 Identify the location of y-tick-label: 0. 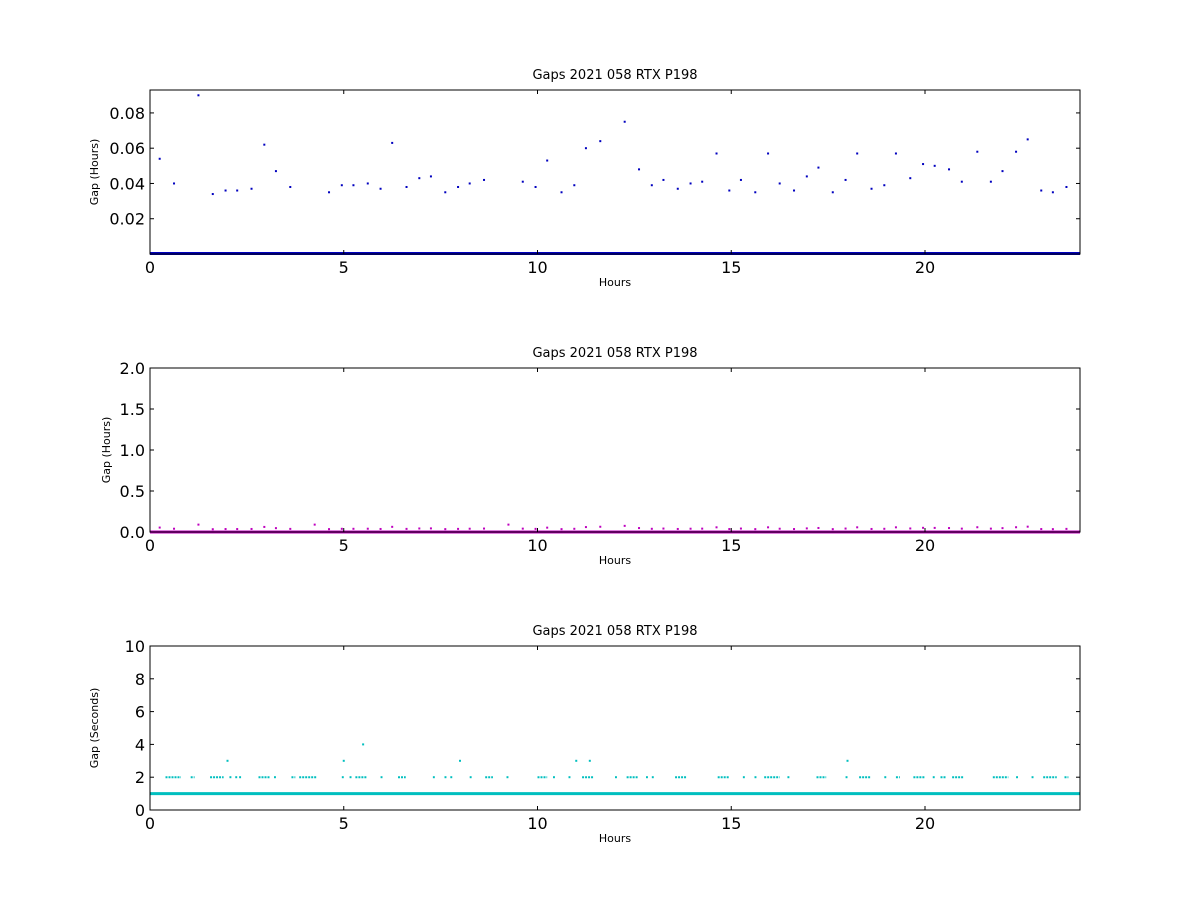
(140, 810).